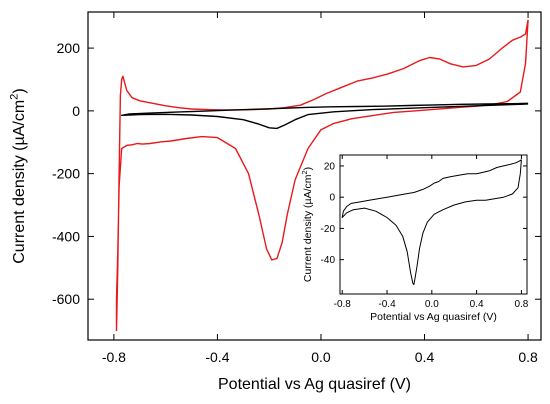  I want to click on y-tick-label: -400, so click(66, 236).